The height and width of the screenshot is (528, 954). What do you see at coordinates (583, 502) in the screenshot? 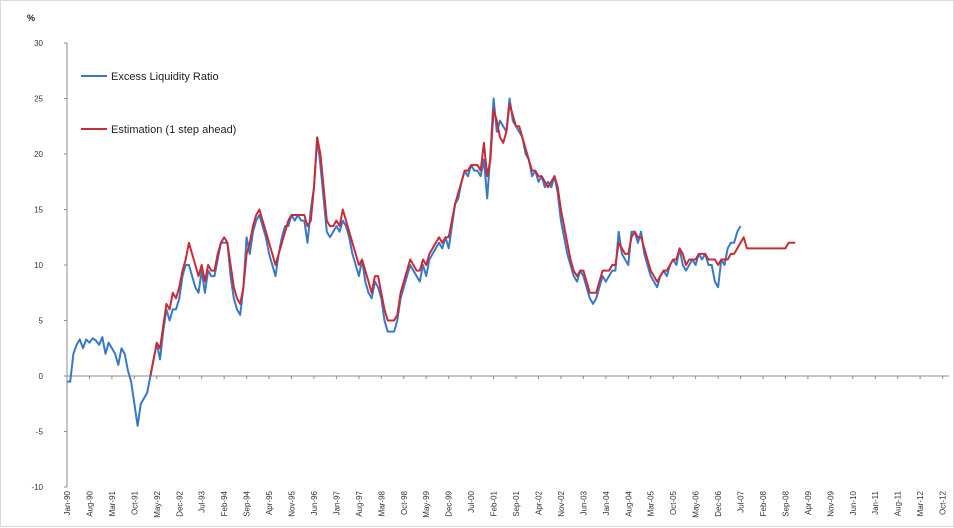
I see `x-tick-label: Jun-03` at bounding box center [583, 502].